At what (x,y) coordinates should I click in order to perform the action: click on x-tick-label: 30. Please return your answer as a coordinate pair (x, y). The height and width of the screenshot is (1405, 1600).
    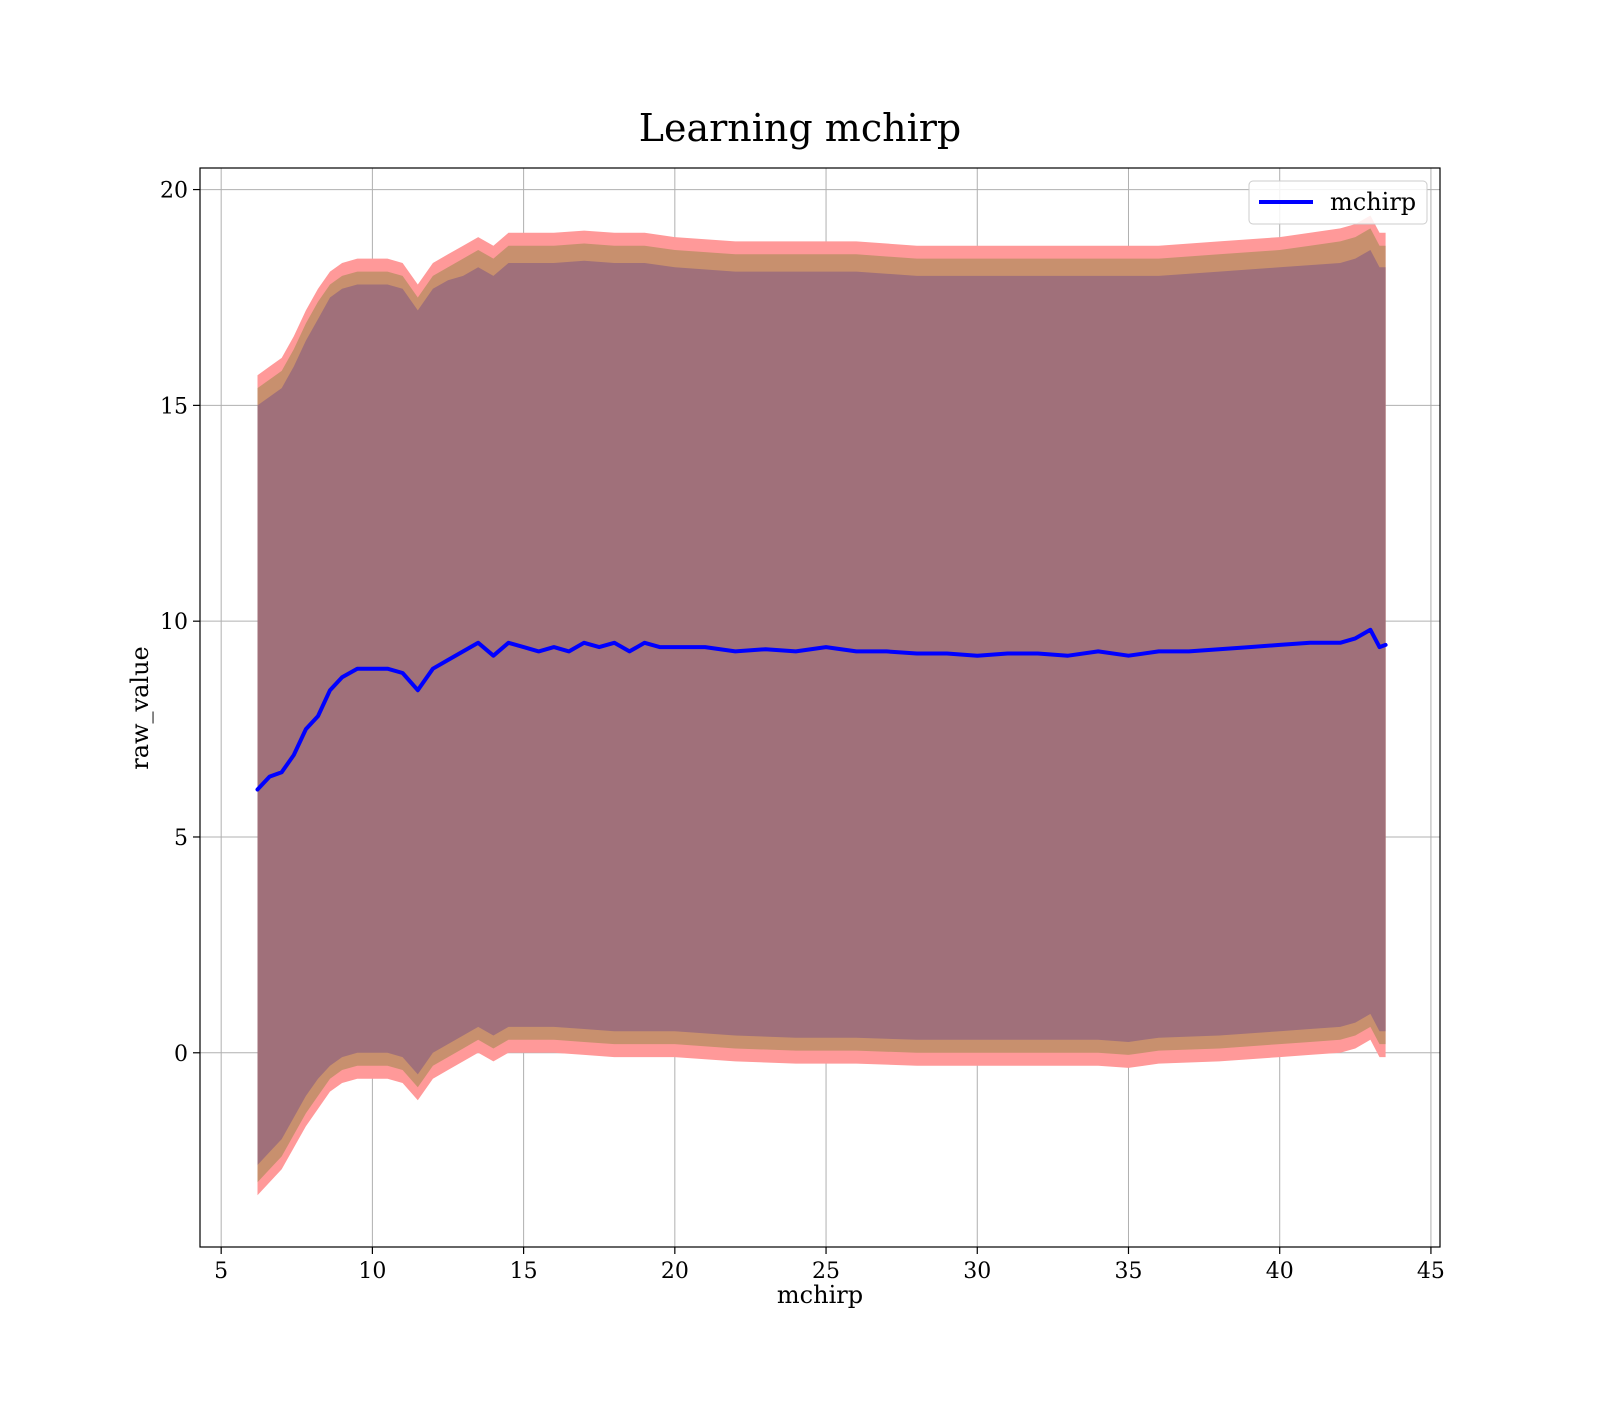
    Looking at the image, I should click on (977, 1271).